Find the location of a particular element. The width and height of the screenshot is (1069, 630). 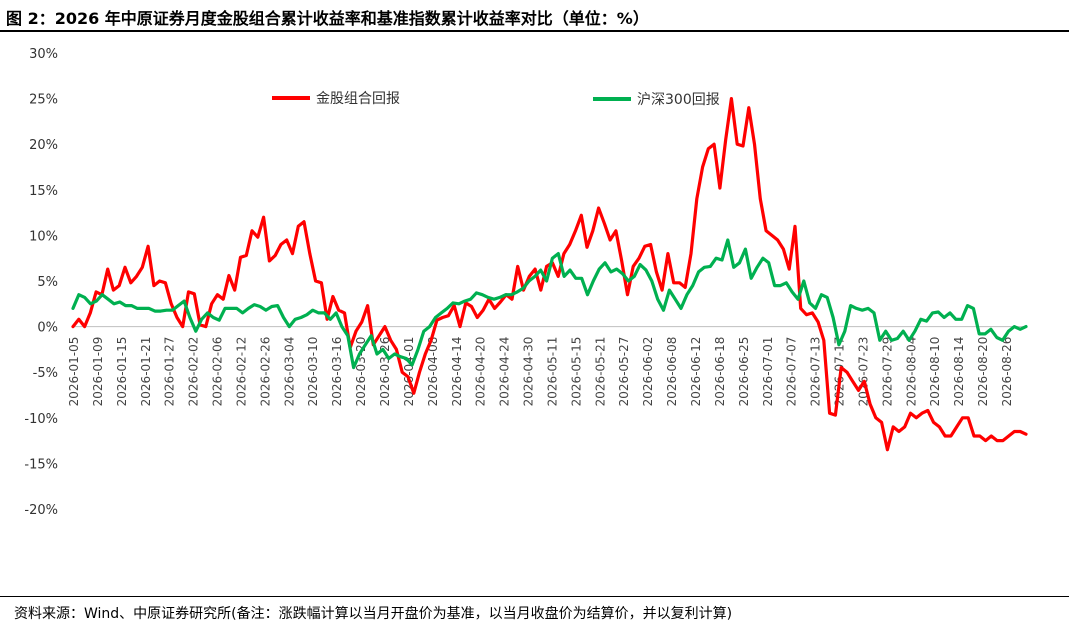

x-tick-label: 2026-01-21 is located at coordinates (146, 372).